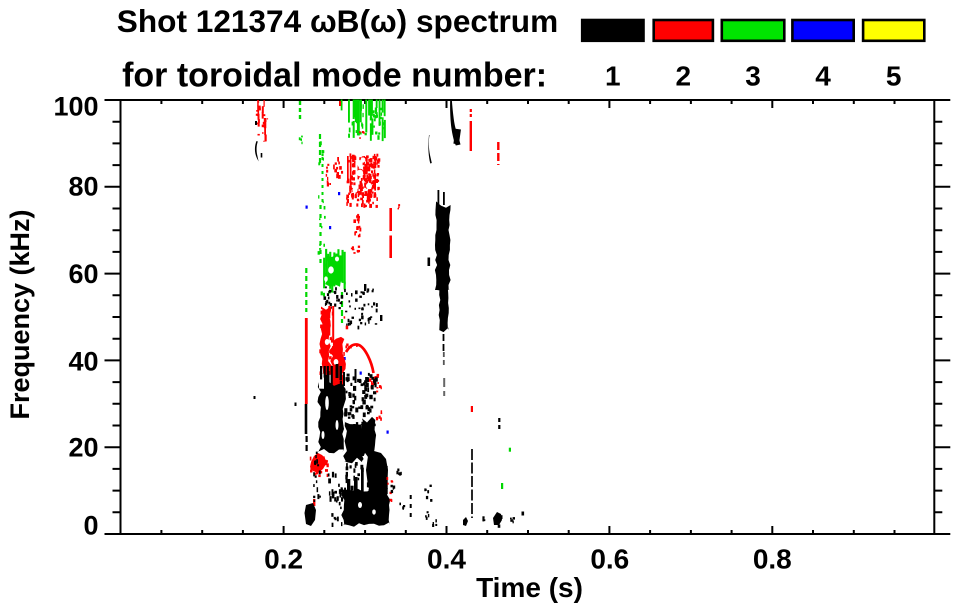  I want to click on svg-text: 60, so click(83, 274).